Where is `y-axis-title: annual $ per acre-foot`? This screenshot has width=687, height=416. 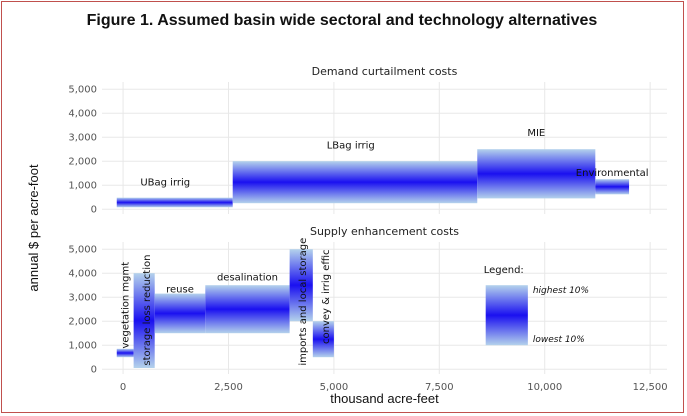
y-axis-title: annual $ per acre-foot is located at coordinates (33, 228).